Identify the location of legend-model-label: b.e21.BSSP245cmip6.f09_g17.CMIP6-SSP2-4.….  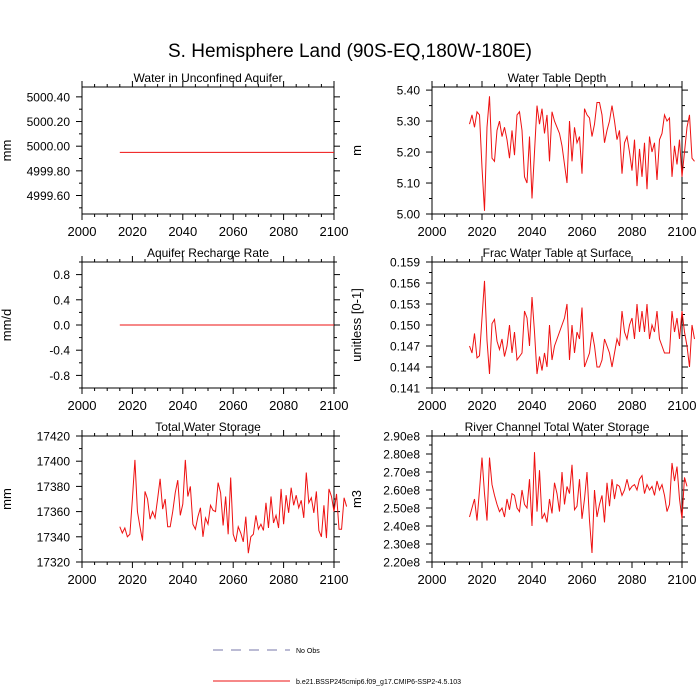
(378, 682).